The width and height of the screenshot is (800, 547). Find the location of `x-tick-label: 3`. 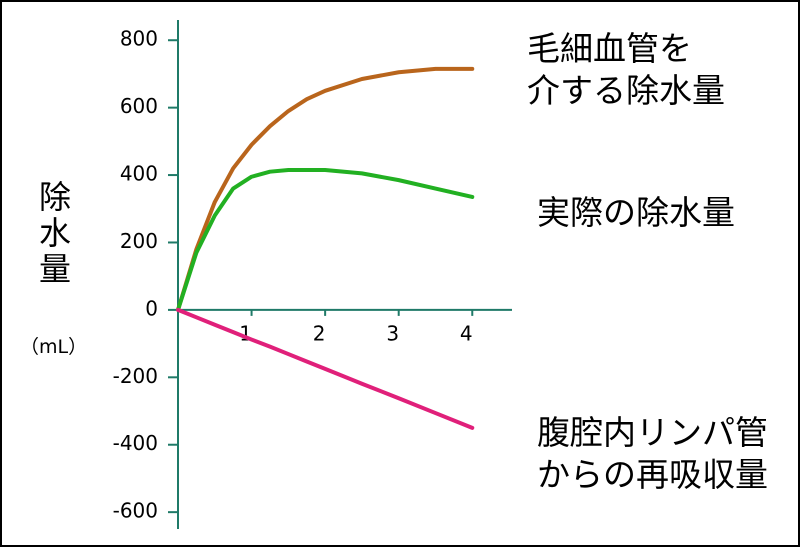

x-tick-label: 3 is located at coordinates (392, 333).